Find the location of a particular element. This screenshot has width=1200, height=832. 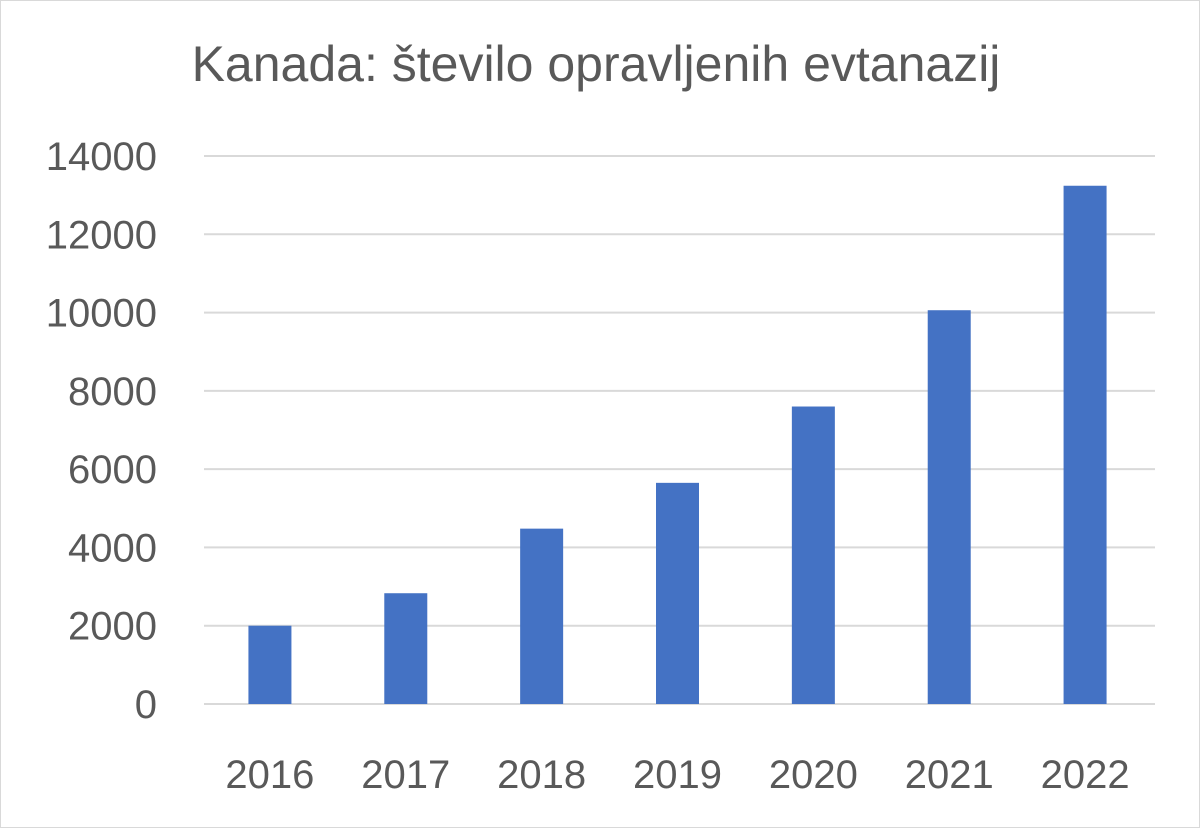

x-tick-label: 2016 is located at coordinates (269, 775).